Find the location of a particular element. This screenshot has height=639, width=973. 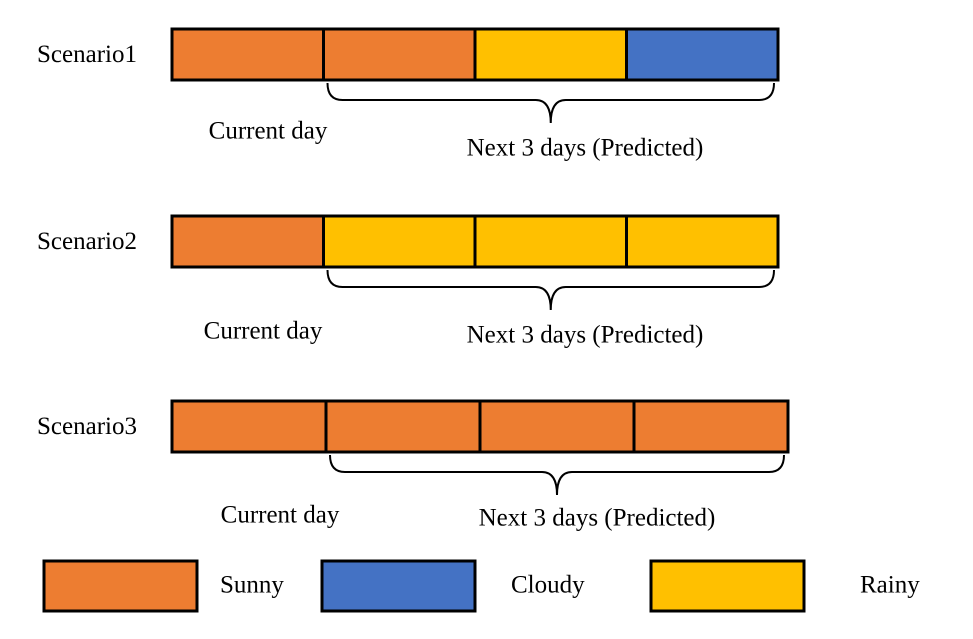

legend-label: Rainy is located at coordinates (890, 585).